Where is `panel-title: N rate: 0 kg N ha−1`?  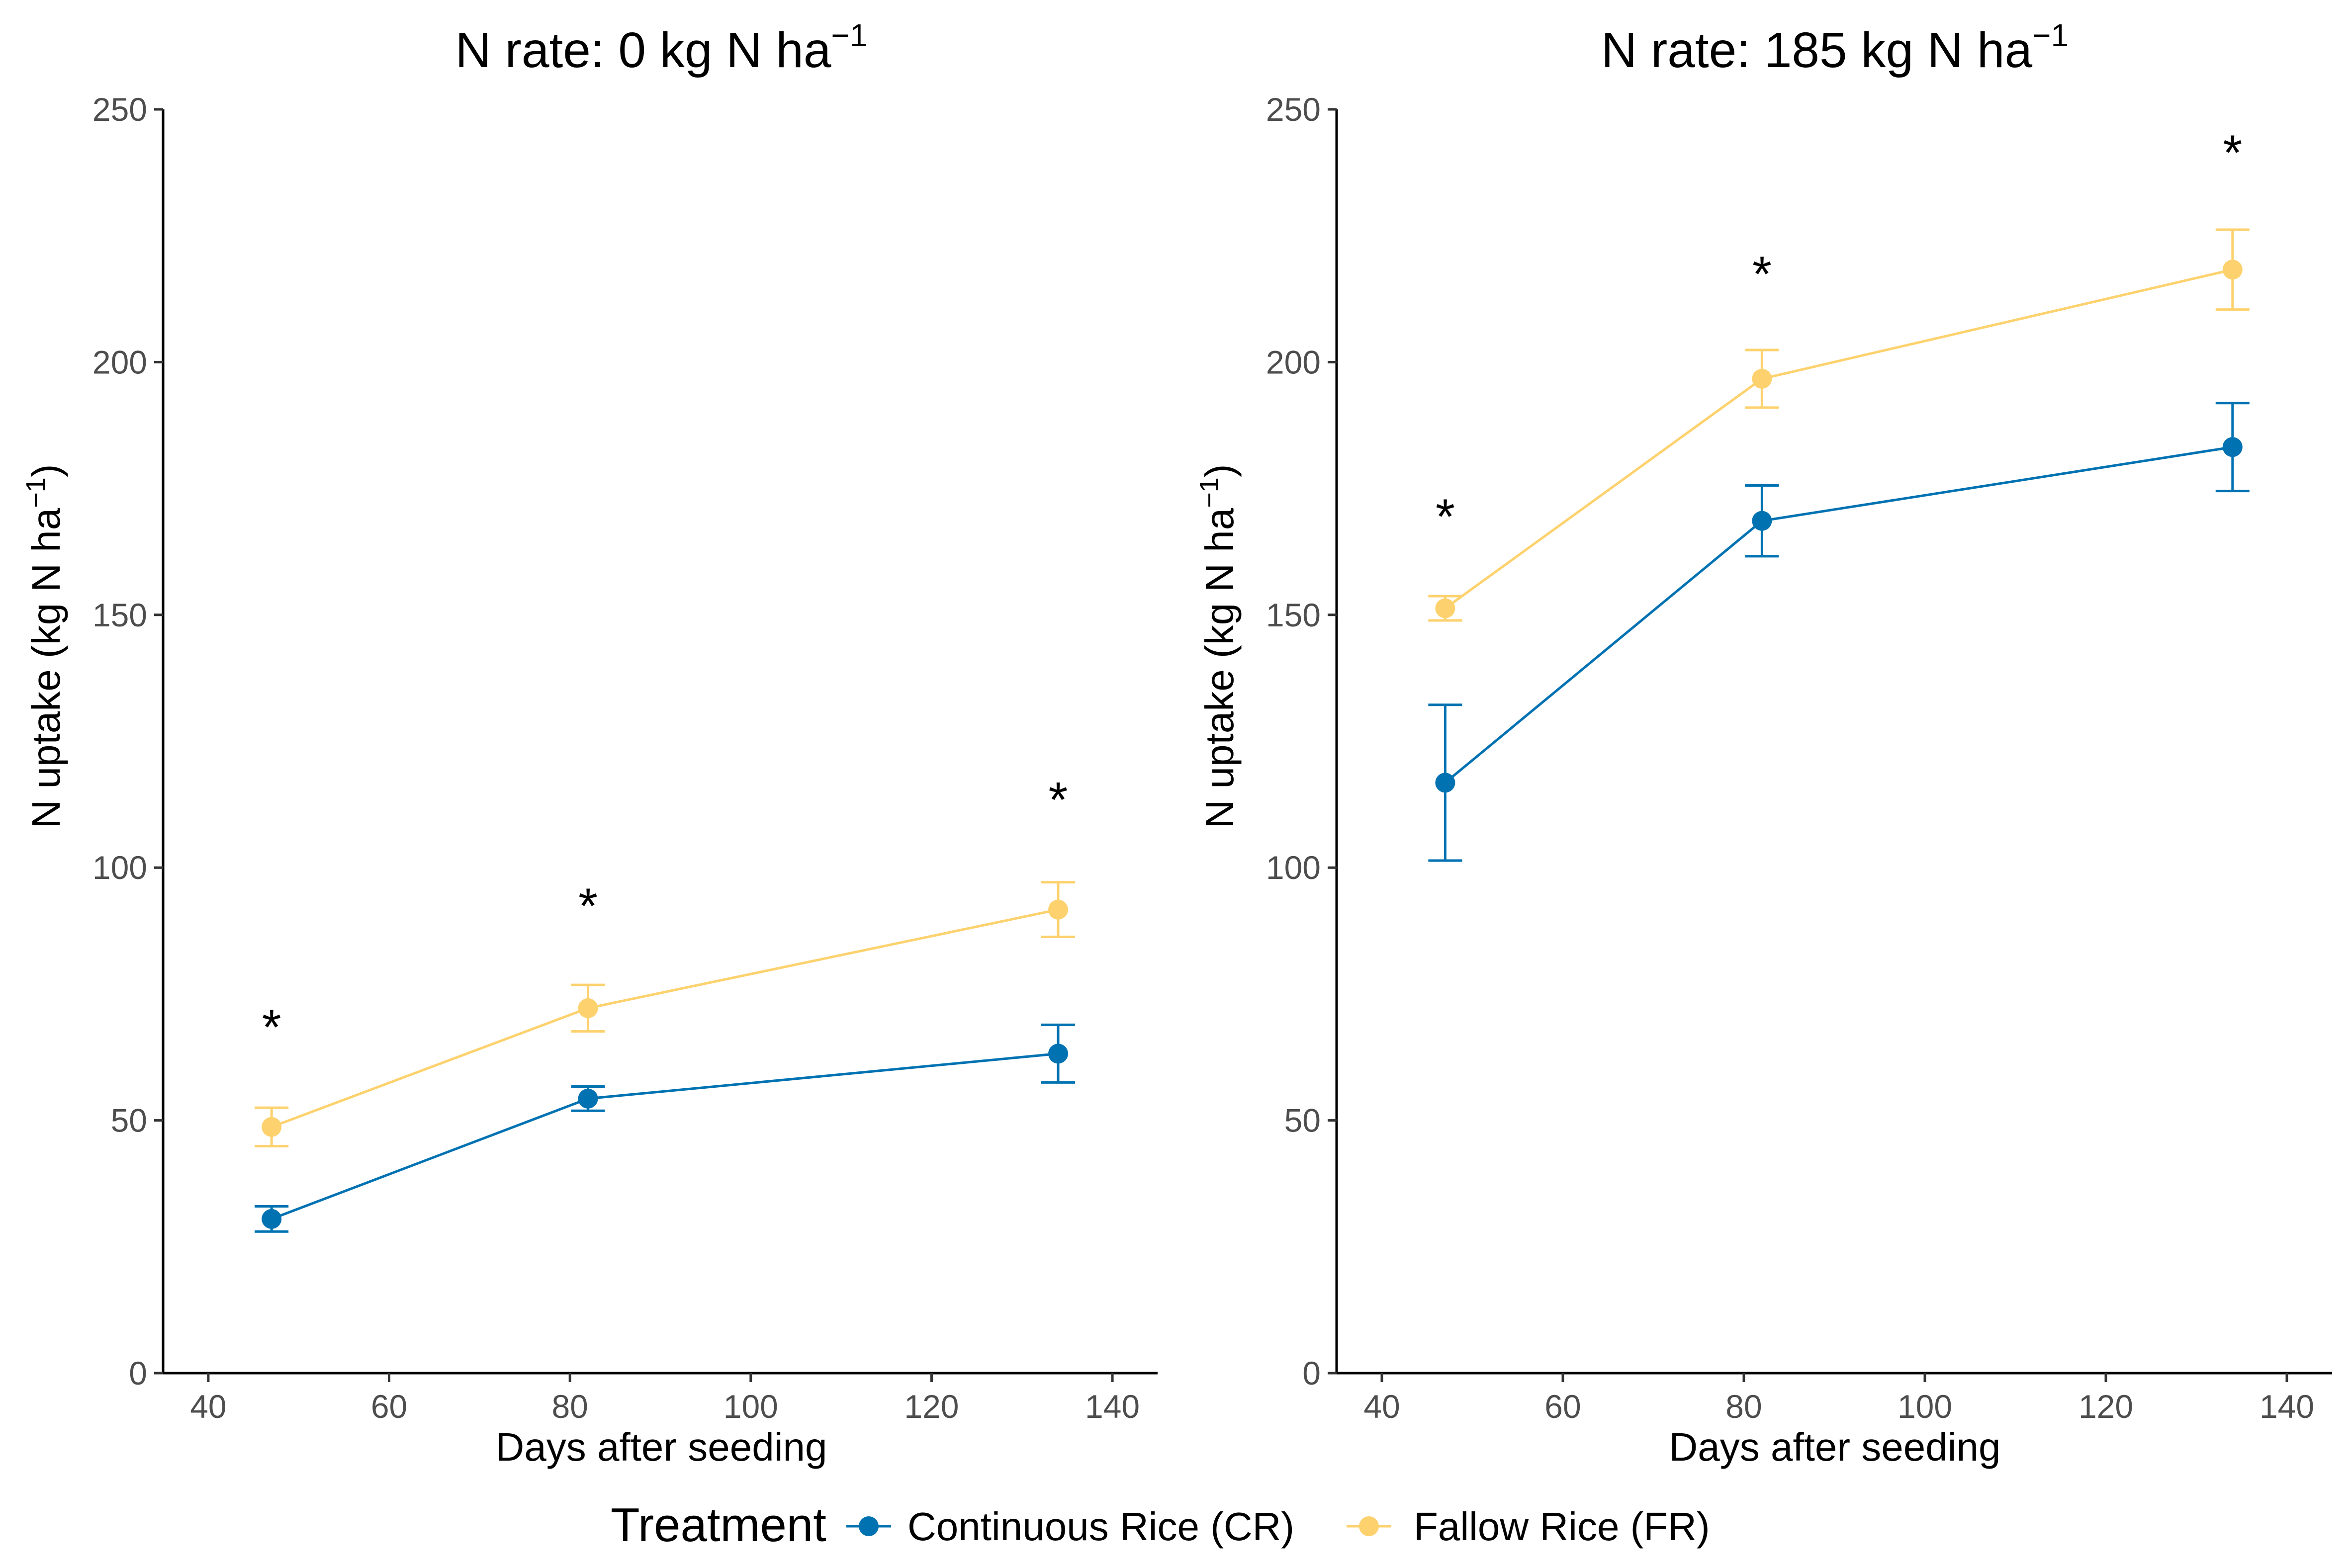 panel-title: N rate: 0 kg N ha−1 is located at coordinates (661, 47).